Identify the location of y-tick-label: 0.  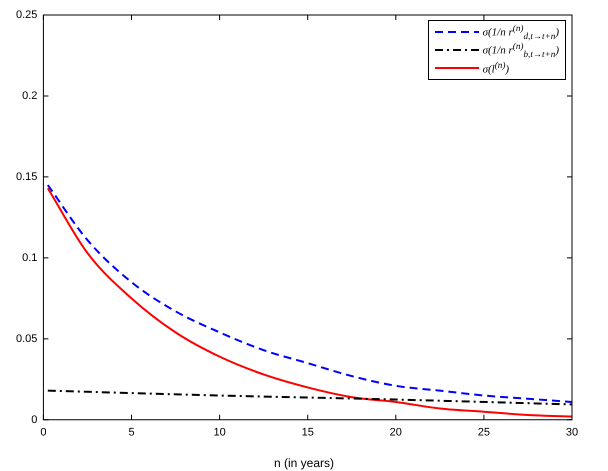
(34, 420).